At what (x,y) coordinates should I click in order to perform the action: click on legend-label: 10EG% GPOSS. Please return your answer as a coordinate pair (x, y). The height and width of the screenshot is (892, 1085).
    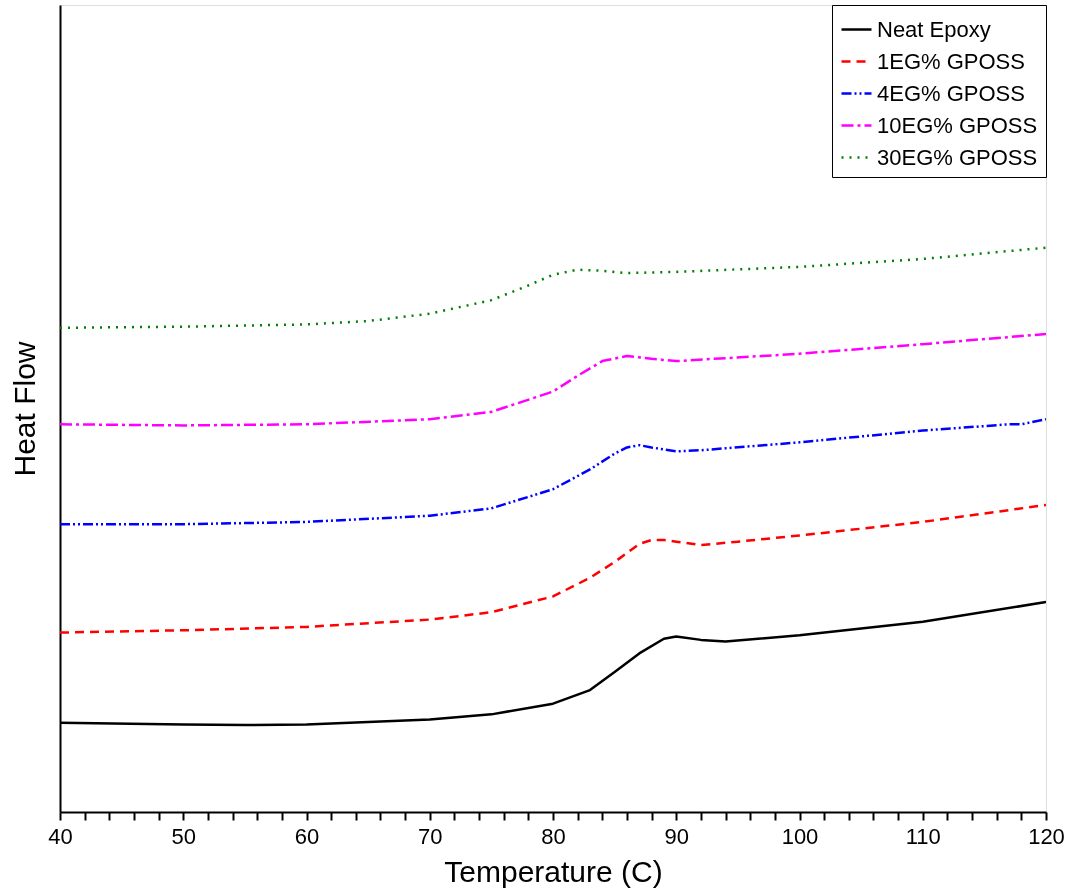
    Looking at the image, I should click on (957, 125).